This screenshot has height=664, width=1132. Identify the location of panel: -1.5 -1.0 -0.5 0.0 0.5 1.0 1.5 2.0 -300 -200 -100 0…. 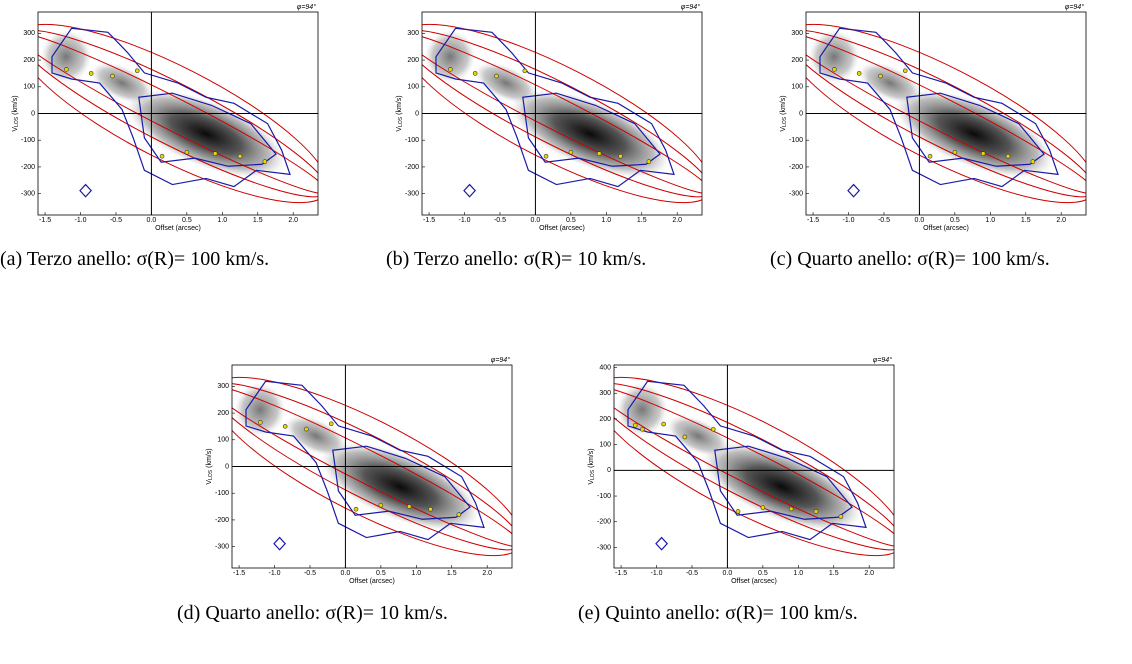
(741, 470).